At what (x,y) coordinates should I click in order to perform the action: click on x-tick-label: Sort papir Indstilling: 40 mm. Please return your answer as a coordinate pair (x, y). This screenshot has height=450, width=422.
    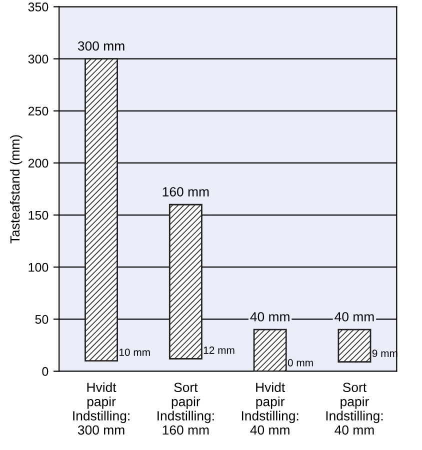
    Looking at the image, I should click on (354, 408).